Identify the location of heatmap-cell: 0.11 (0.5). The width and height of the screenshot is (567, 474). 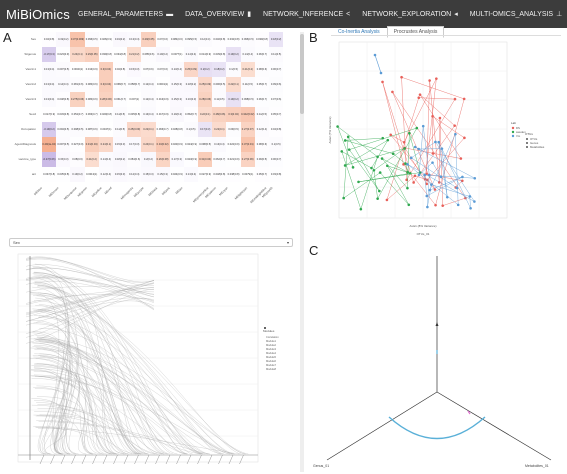
(219, 99).